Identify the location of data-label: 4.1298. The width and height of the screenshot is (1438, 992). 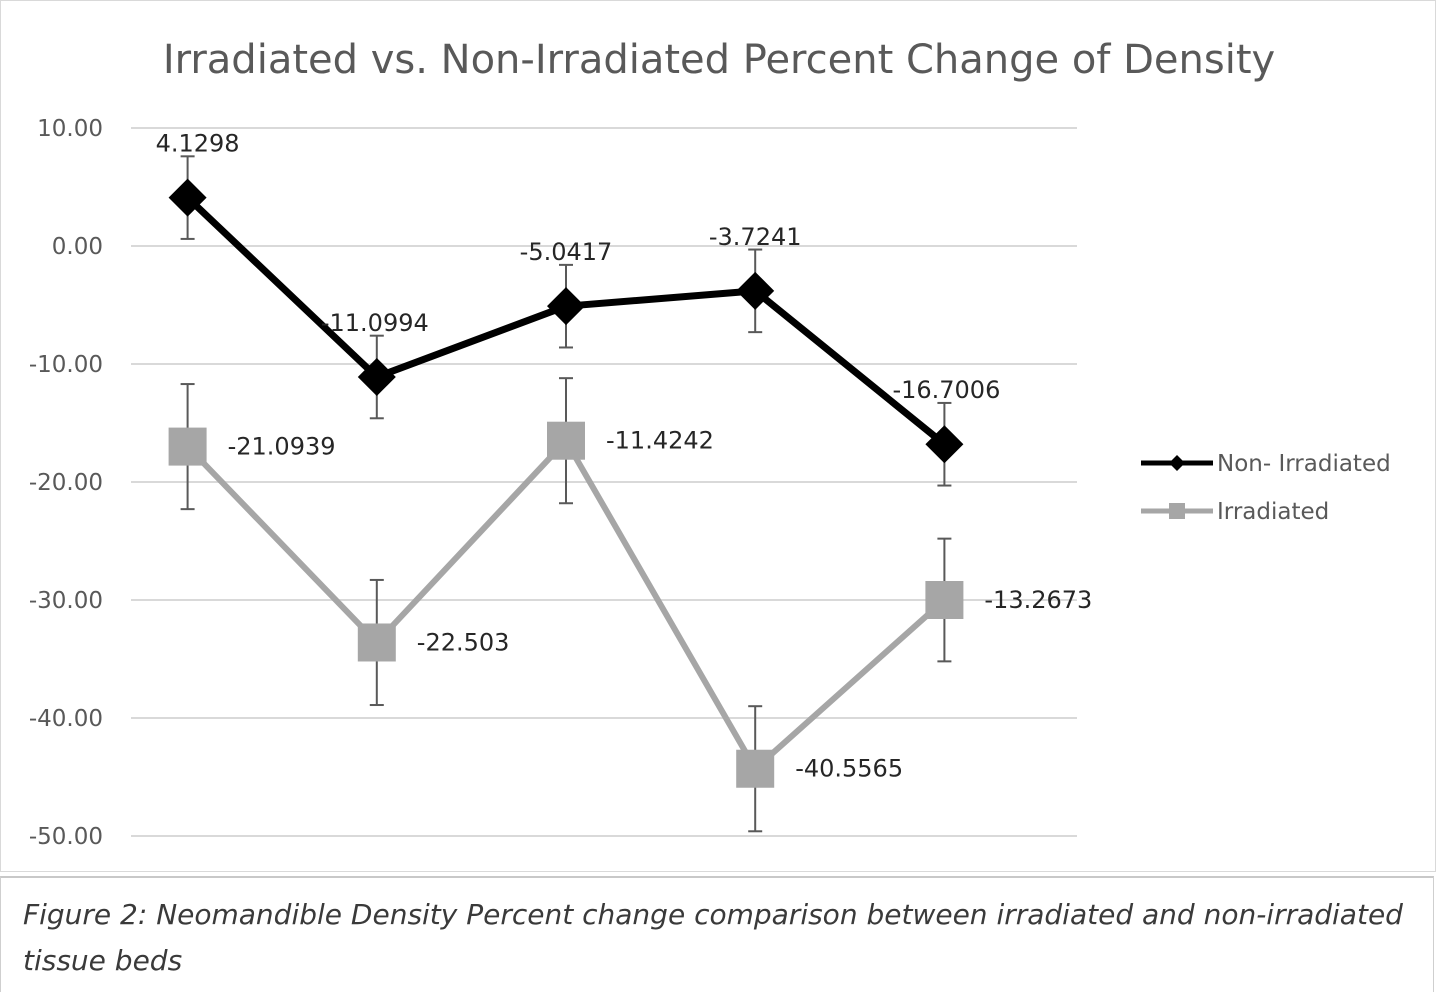
(198, 144).